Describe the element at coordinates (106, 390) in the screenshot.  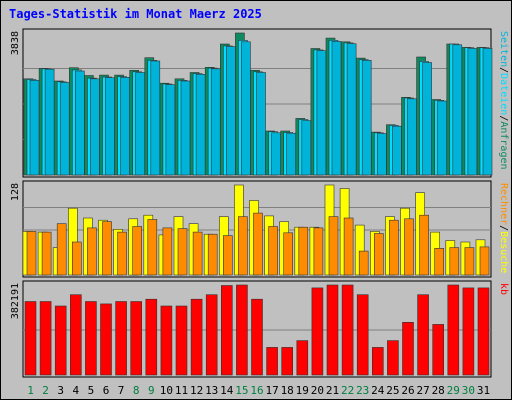
I see `day-label-6: 6` at that location.